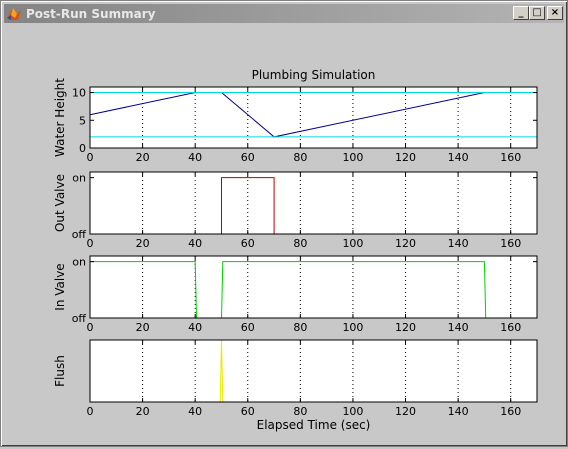  What do you see at coordinates (91, 13) in the screenshot?
I see `window-title: Post-Run Summary` at bounding box center [91, 13].